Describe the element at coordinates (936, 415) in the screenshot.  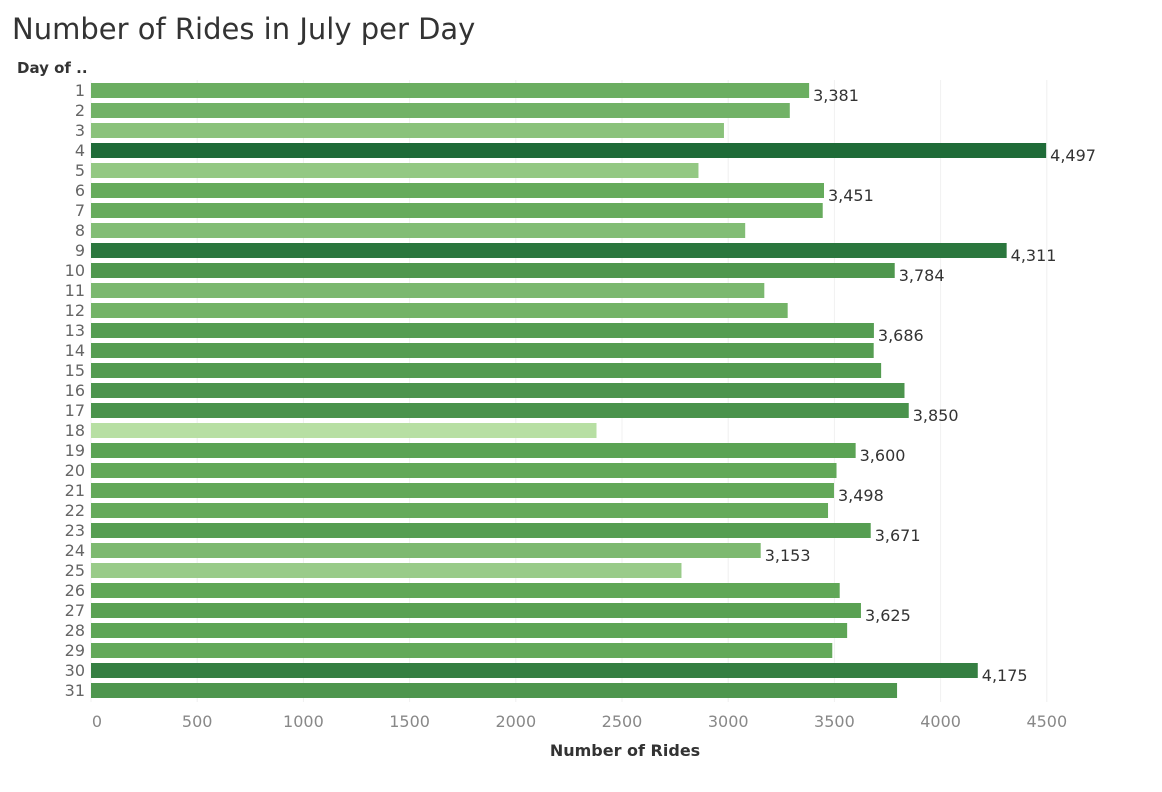
I see `data-label: 3,850` at that location.